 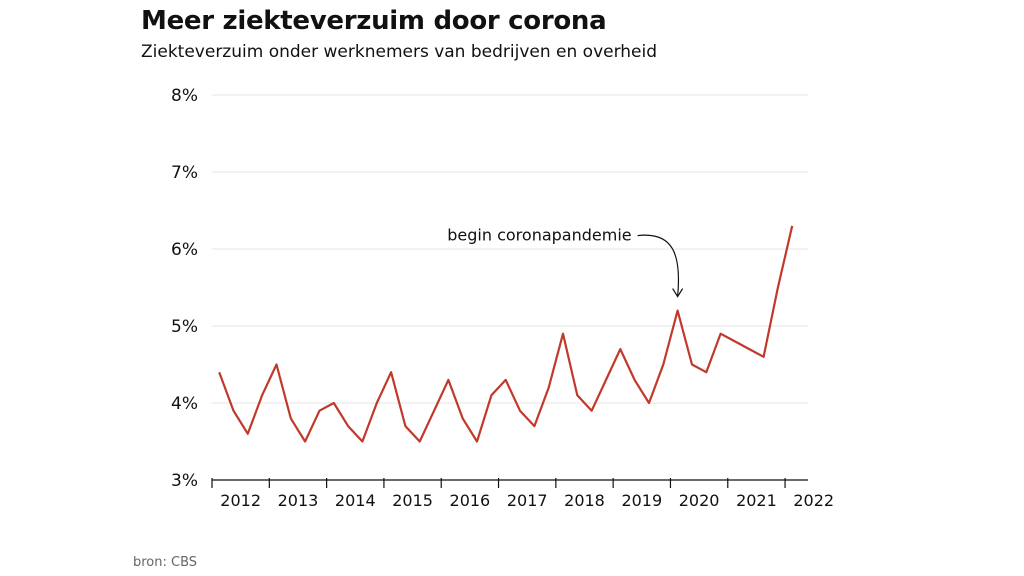 What do you see at coordinates (527, 500) in the screenshot?
I see `x-tick-label: 2017` at bounding box center [527, 500].